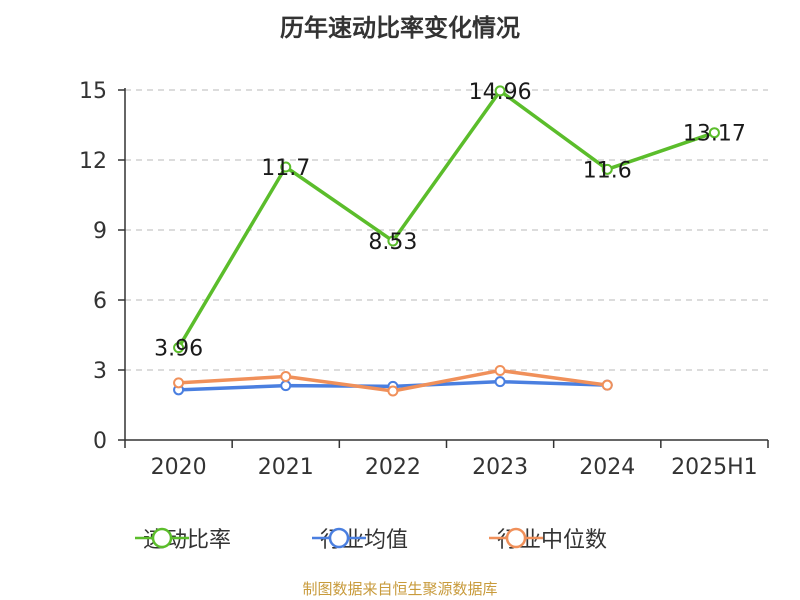 Image resolution: width=800 pixels, height=600 pixels. What do you see at coordinates (400, 589) in the screenshot?
I see `source-footer: 制图数据来自恒生聚源数据库` at bounding box center [400, 589].